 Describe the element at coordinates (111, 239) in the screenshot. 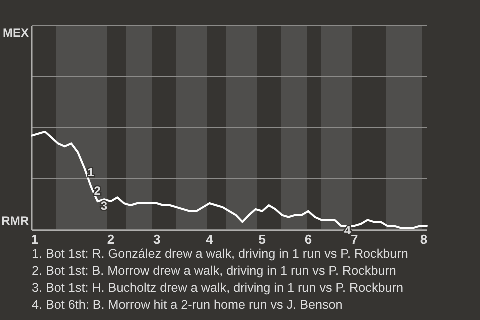

I see `x-tick-label: 2` at that location.